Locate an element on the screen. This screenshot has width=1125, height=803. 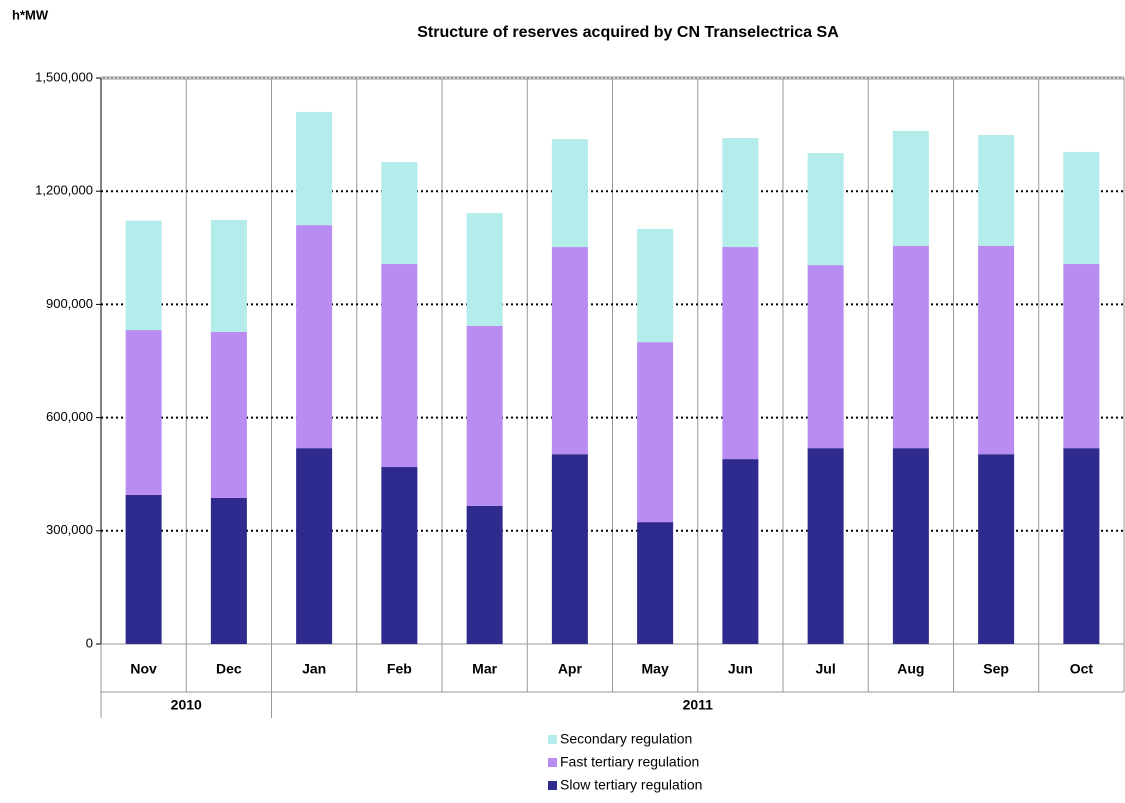
y-tick-label: 1,500,000 is located at coordinates (64, 76).